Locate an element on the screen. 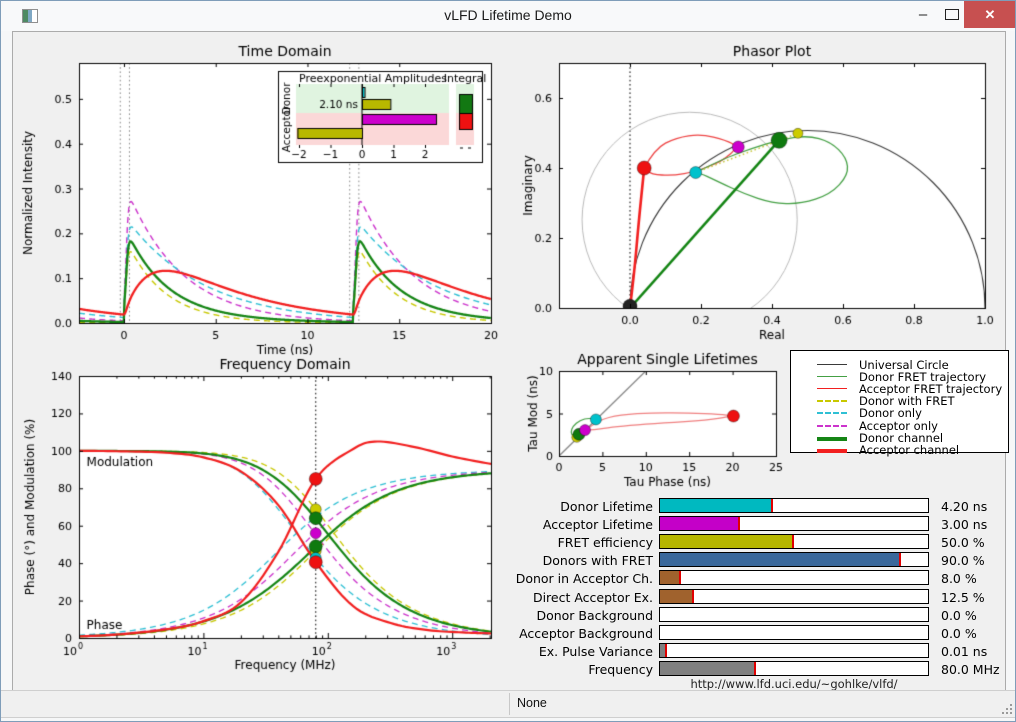  slider-row: Donor Background 0.0 % is located at coordinates (724, 614).